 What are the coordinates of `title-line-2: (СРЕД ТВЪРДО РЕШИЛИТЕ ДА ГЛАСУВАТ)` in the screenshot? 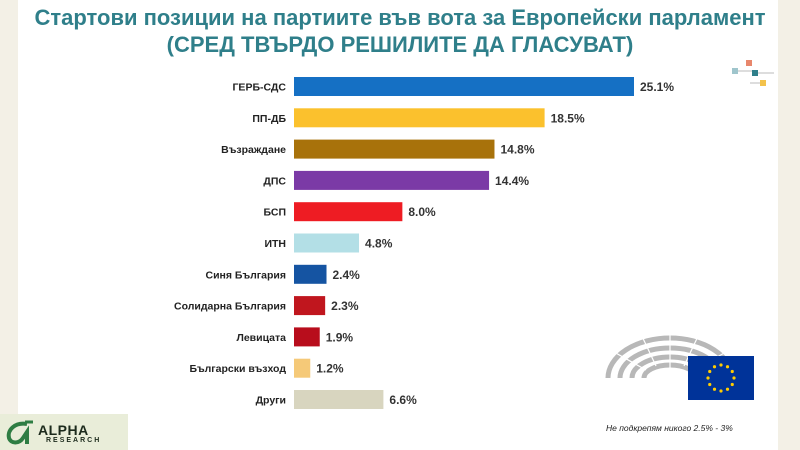 It's located at (400, 44).